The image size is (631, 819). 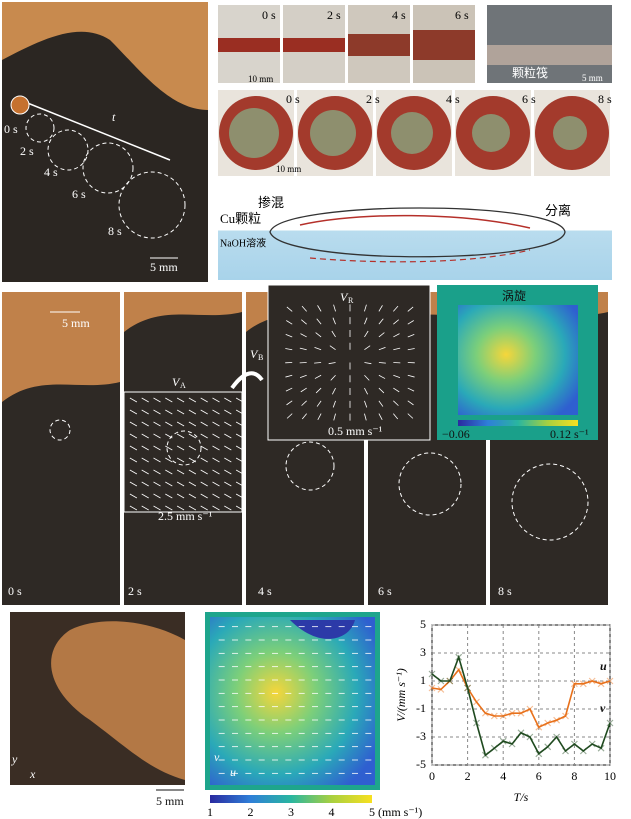 What do you see at coordinates (240, 218) in the screenshot?
I see `diagram-label: Cu颗粒` at bounding box center [240, 218].